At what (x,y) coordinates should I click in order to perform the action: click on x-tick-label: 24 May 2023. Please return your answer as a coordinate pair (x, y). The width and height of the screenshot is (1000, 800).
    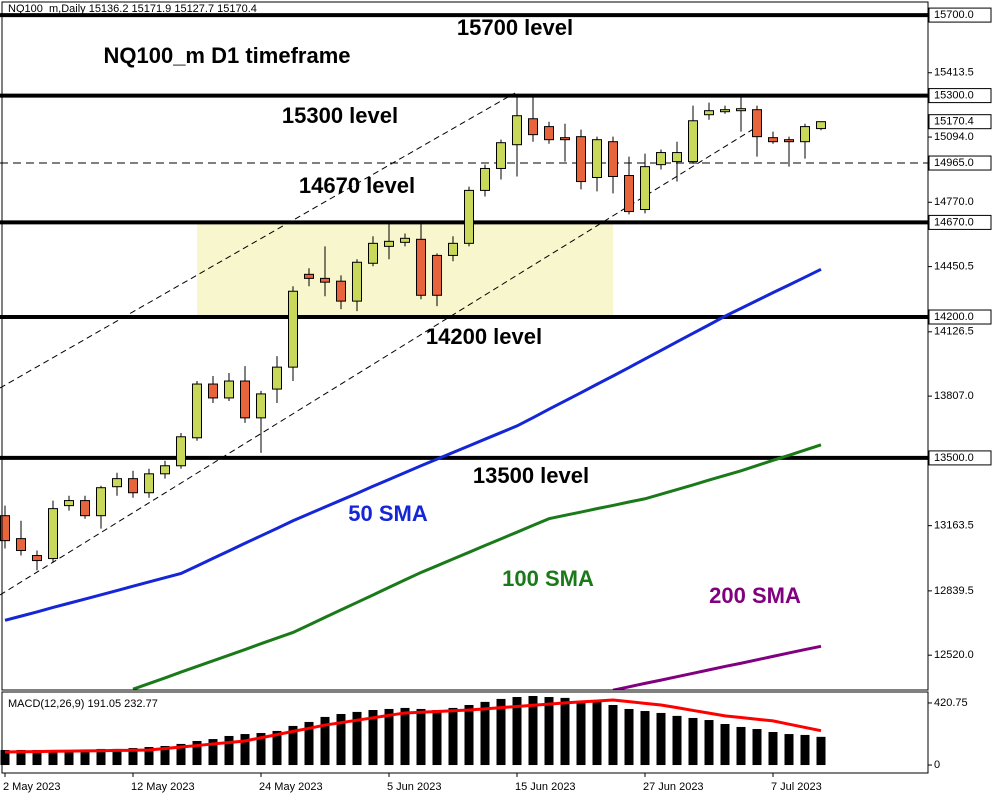
    Looking at the image, I should click on (291, 787).